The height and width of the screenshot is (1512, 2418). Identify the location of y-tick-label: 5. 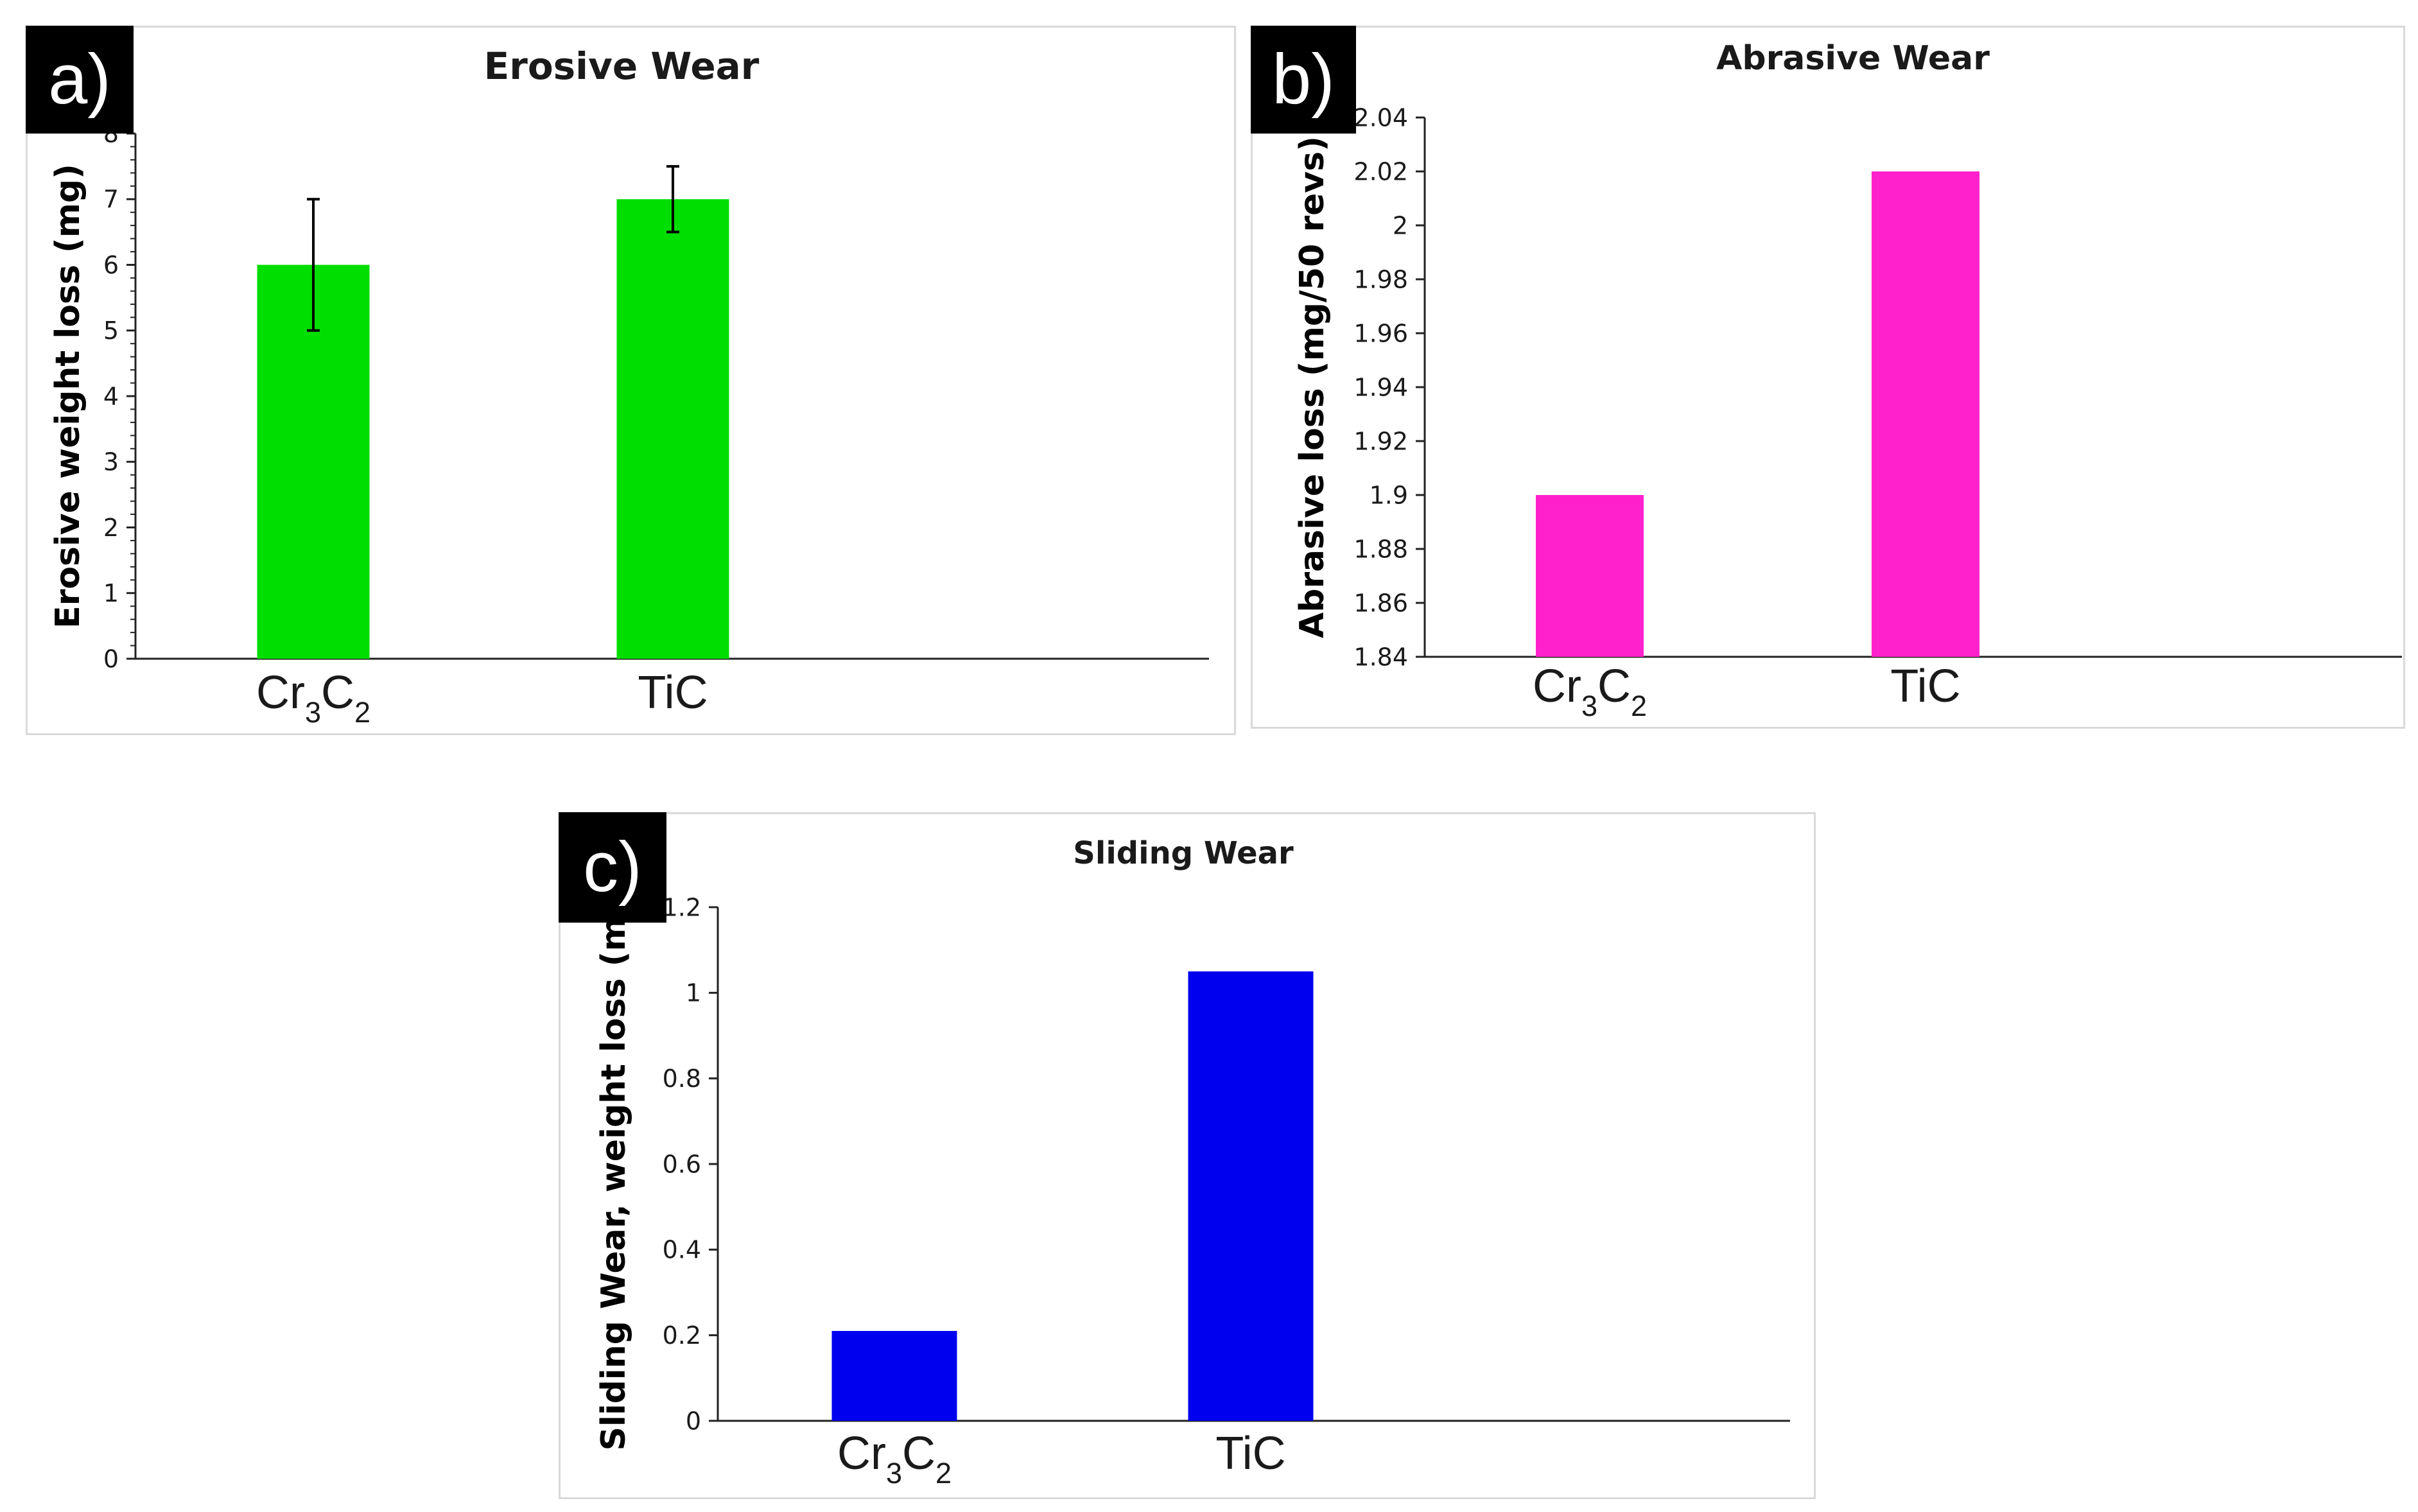
(111, 331).